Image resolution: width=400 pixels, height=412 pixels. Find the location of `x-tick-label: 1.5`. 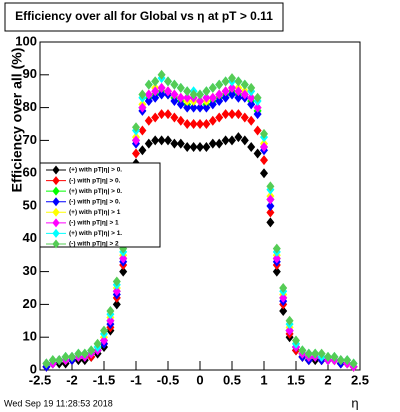

x-tick-label: 1.5 is located at coordinates (296, 379).